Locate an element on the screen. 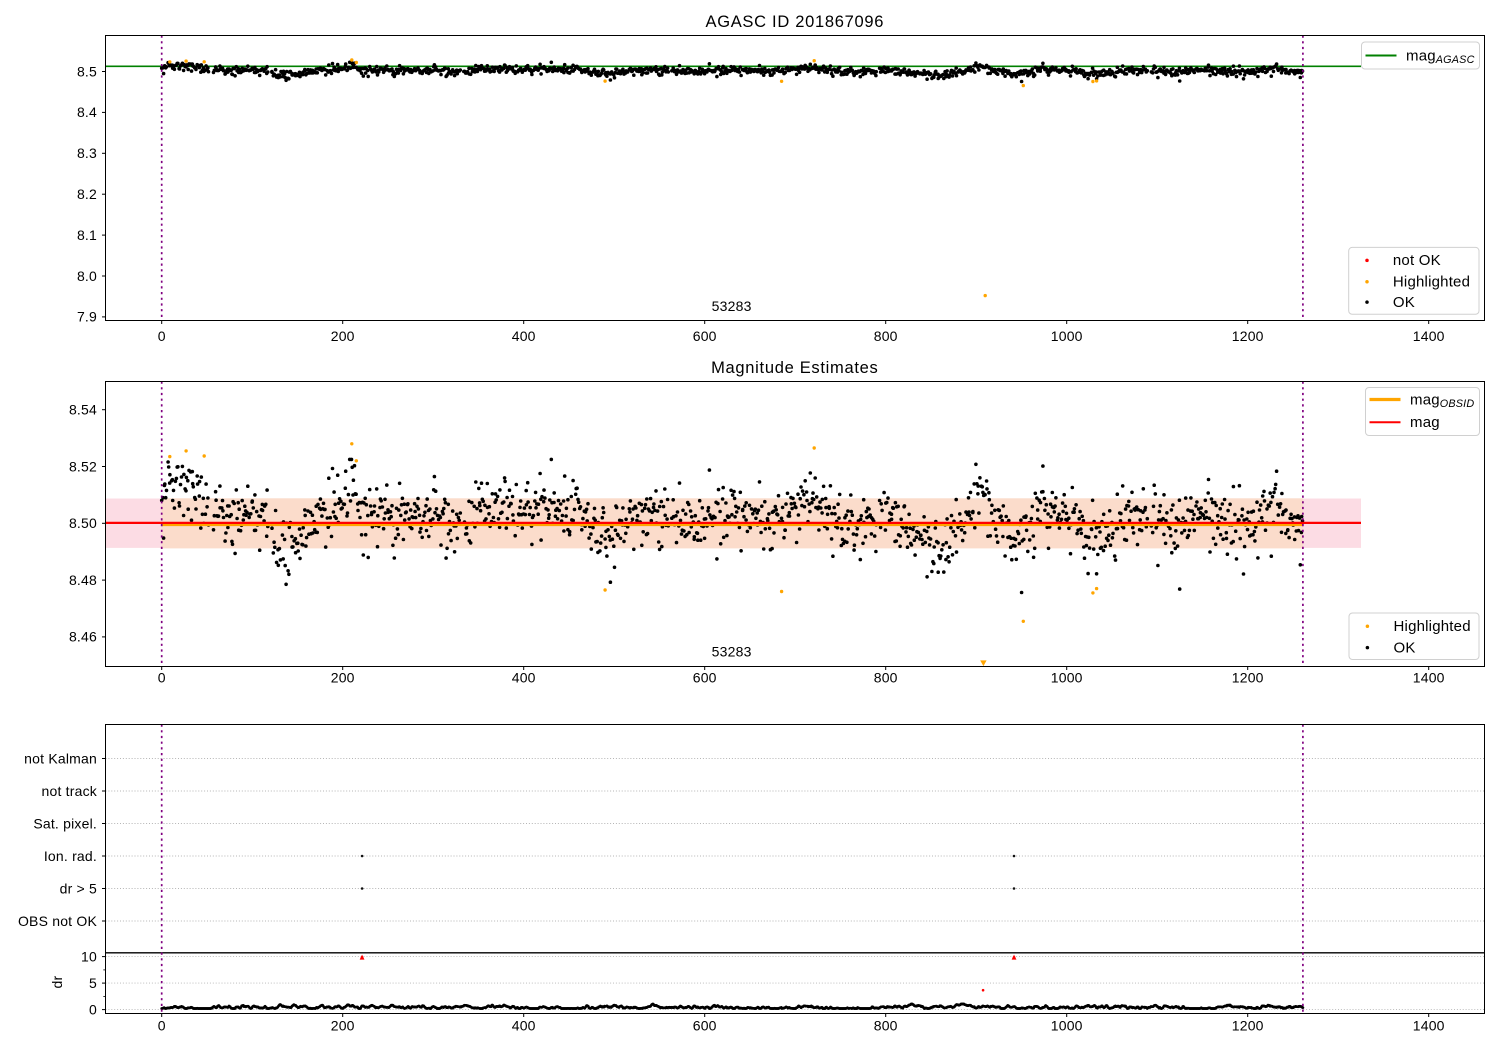 This screenshot has width=1500, height=1050. svg-text: 8.4 is located at coordinates (87, 112).